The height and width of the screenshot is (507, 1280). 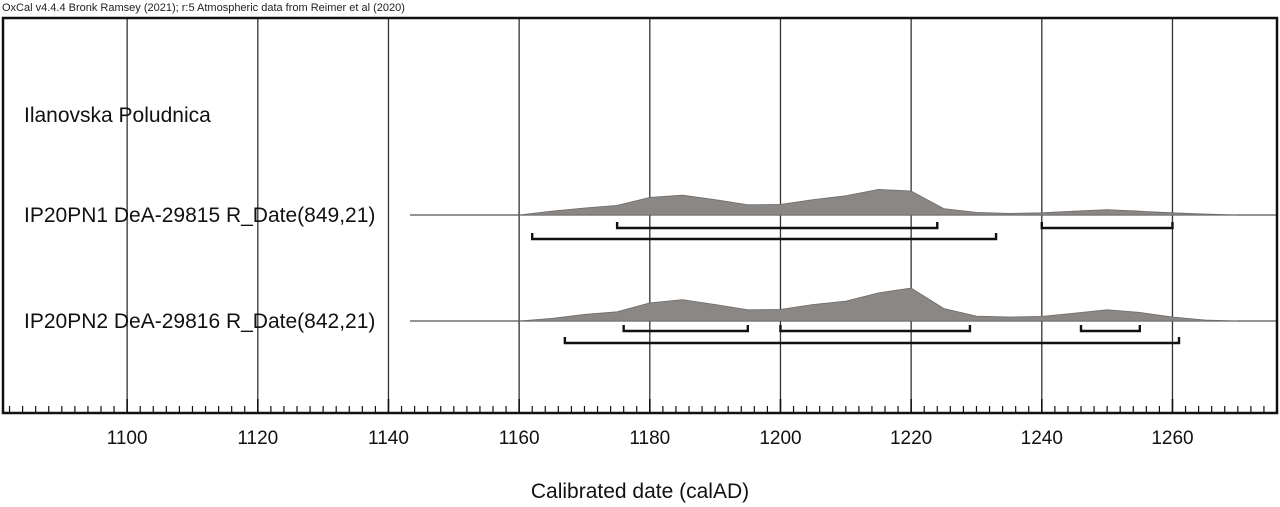 I want to click on series-2: IP20PN2 DeA-29816 R_Date(842,21), so click(x=650, y=316).